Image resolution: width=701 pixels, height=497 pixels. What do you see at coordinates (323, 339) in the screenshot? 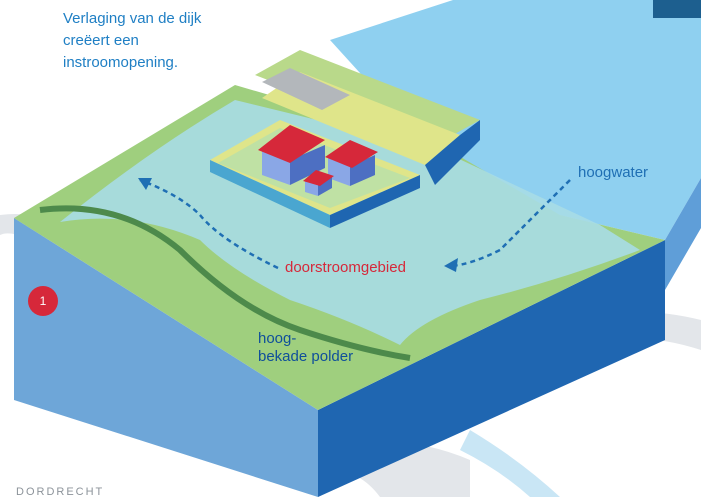
I see `label-polder-line1: hoog-` at bounding box center [323, 339].